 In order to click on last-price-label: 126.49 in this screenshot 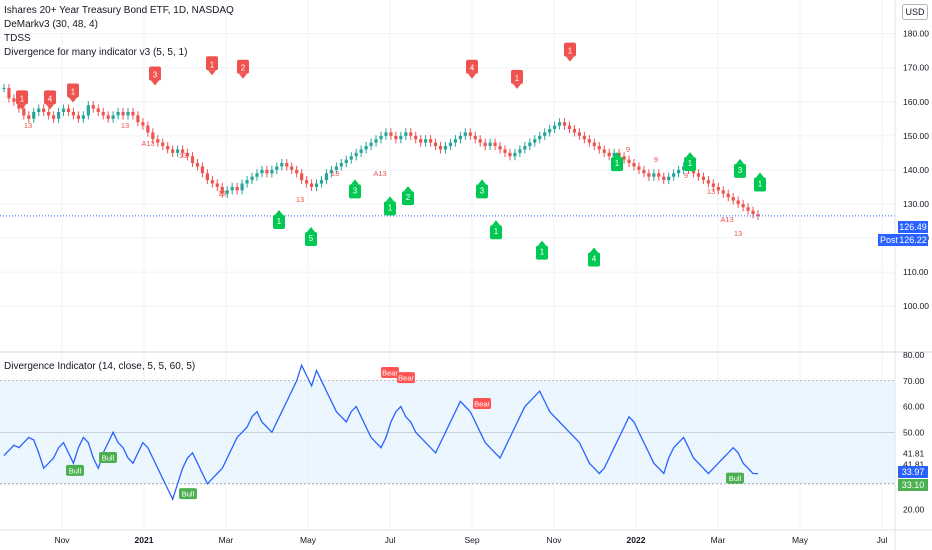, I will do `click(913, 227)`.